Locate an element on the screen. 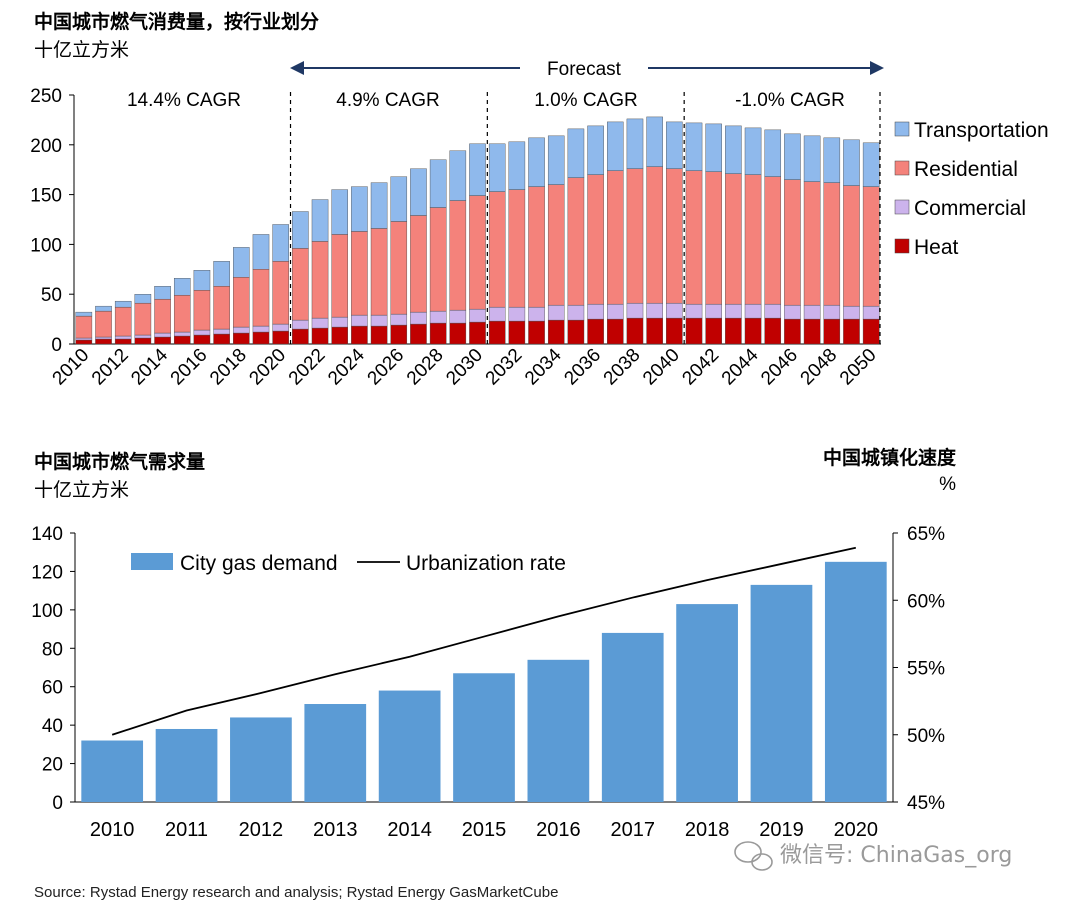  bar-commercial-2024 is located at coordinates (359, 320).